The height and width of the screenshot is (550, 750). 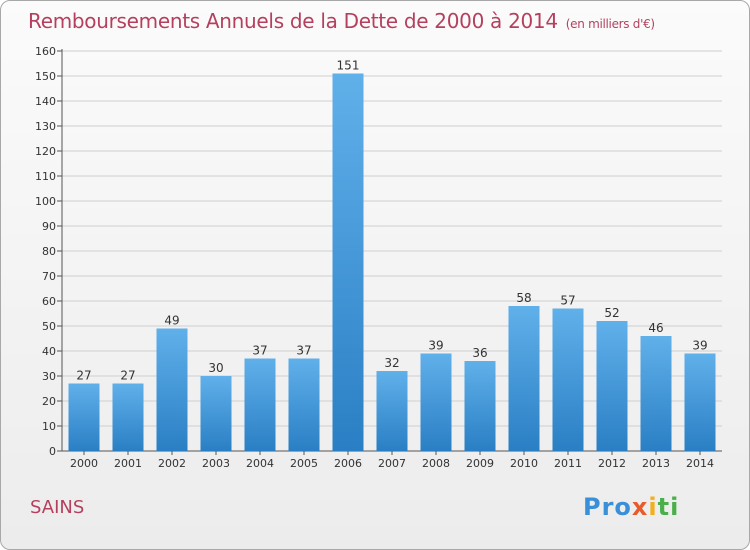 I want to click on chart-unit-note: (en milliers d'€), so click(x=610, y=24).